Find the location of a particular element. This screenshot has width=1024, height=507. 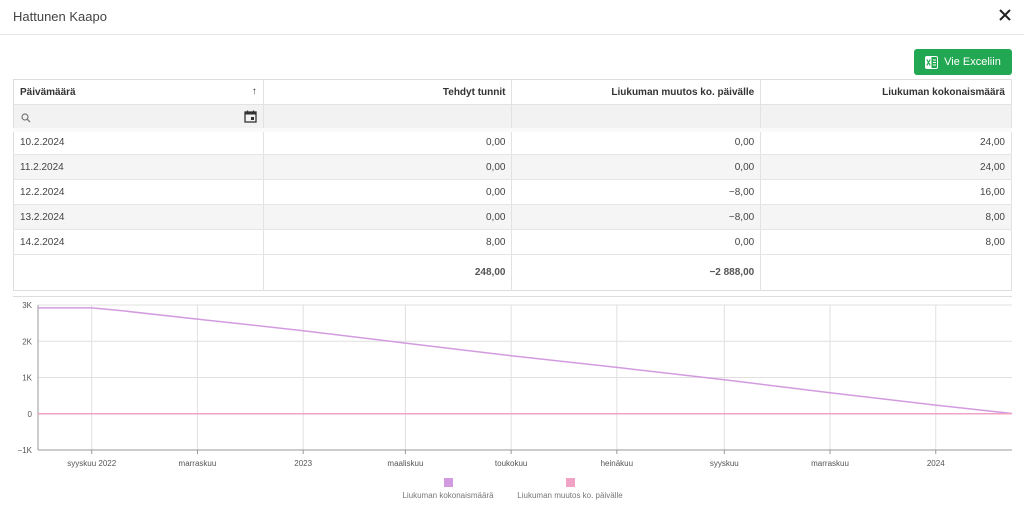

export-excel-button: Vie Exceliin is located at coordinates (963, 62).